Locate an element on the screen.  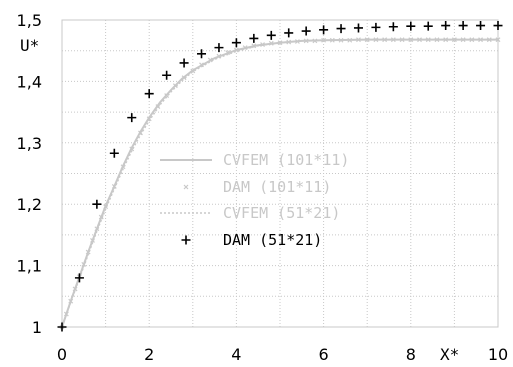
x-axis-title: X* is located at coordinates (449, 354).